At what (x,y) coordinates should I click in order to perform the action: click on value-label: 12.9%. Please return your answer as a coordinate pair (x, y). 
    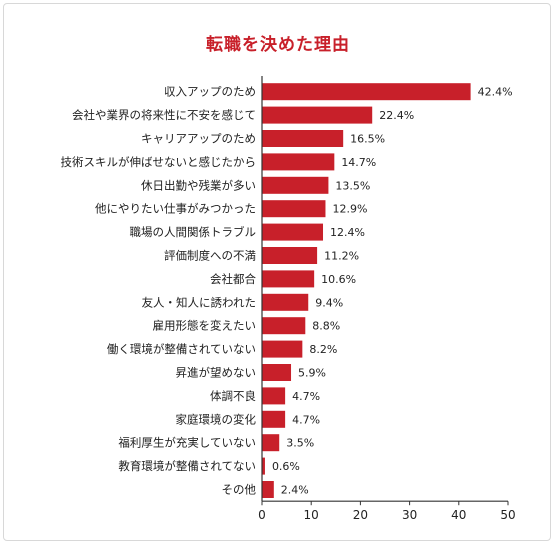
    Looking at the image, I should click on (349, 209).